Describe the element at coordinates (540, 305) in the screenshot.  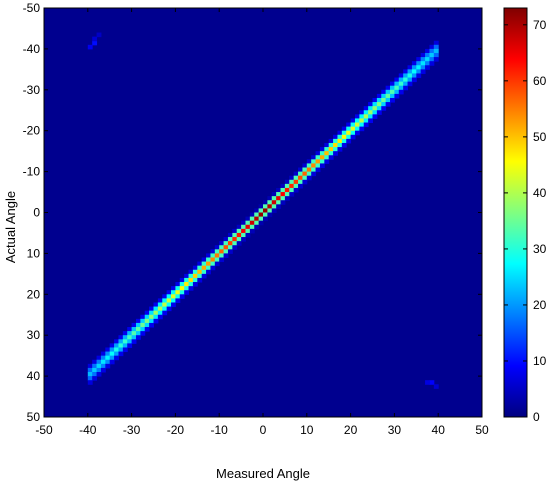
I see `colorbar-tick-label: 20` at that location.